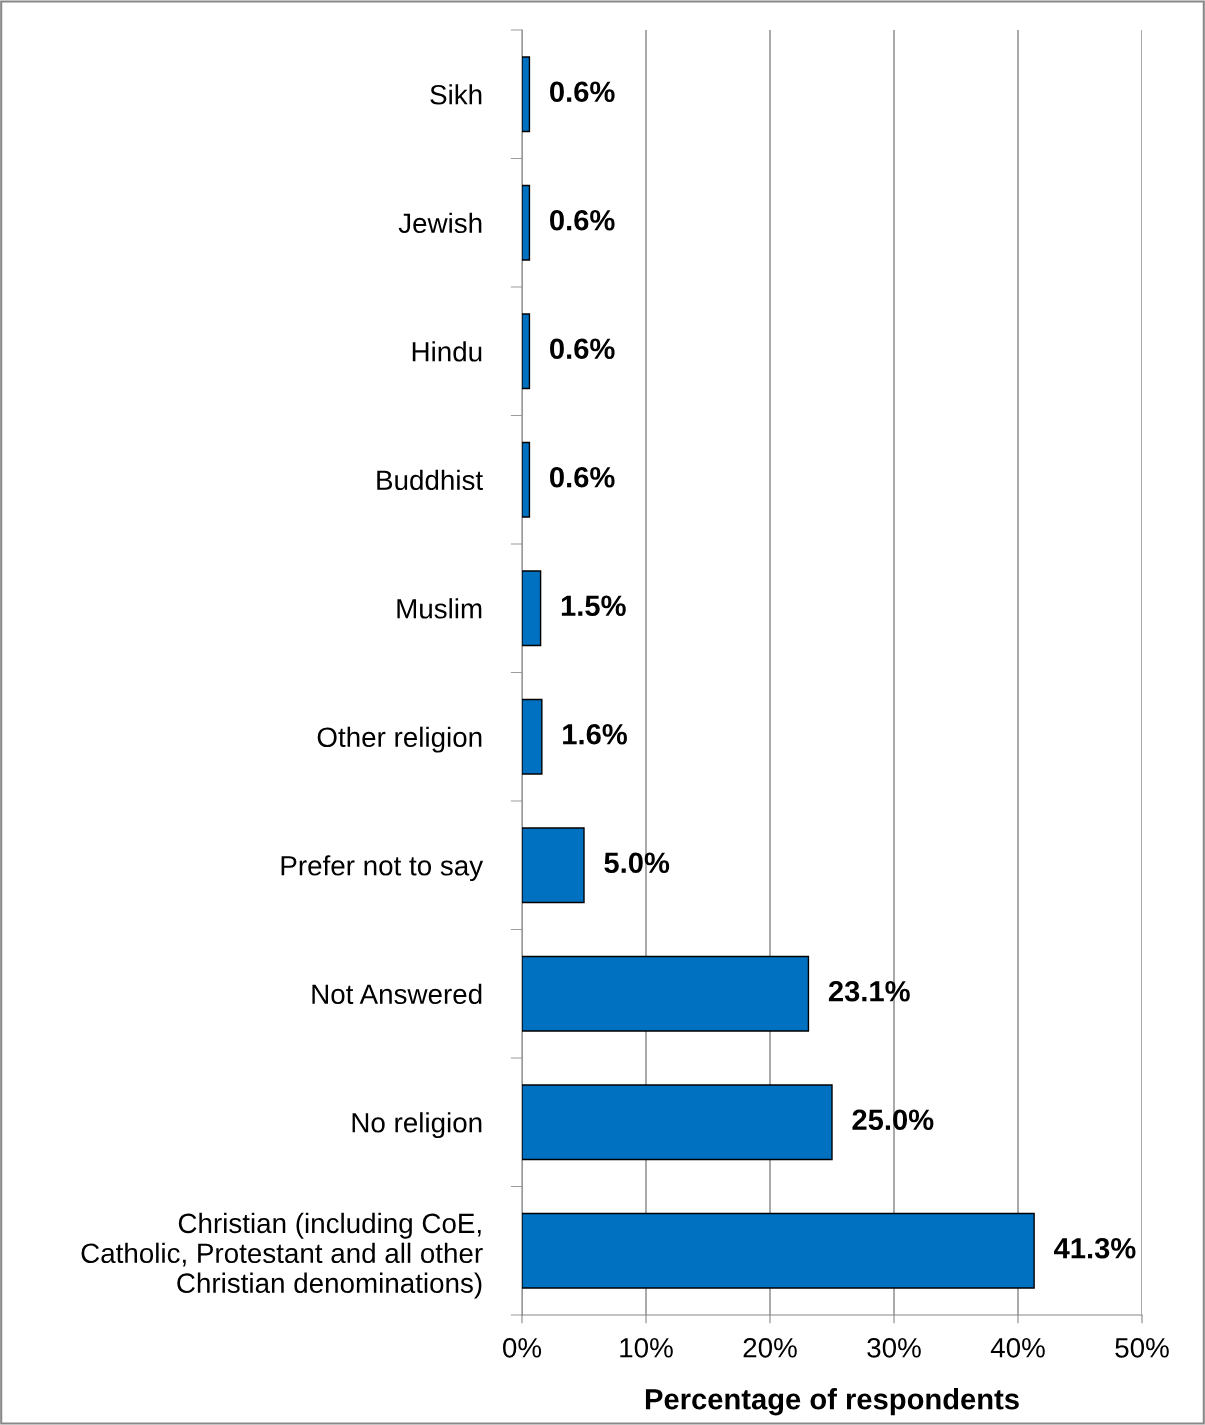 Image resolution: width=1205 pixels, height=1425 pixels. What do you see at coordinates (832, 1402) in the screenshot?
I see `x-axis-title: Percentage of respondents` at bounding box center [832, 1402].